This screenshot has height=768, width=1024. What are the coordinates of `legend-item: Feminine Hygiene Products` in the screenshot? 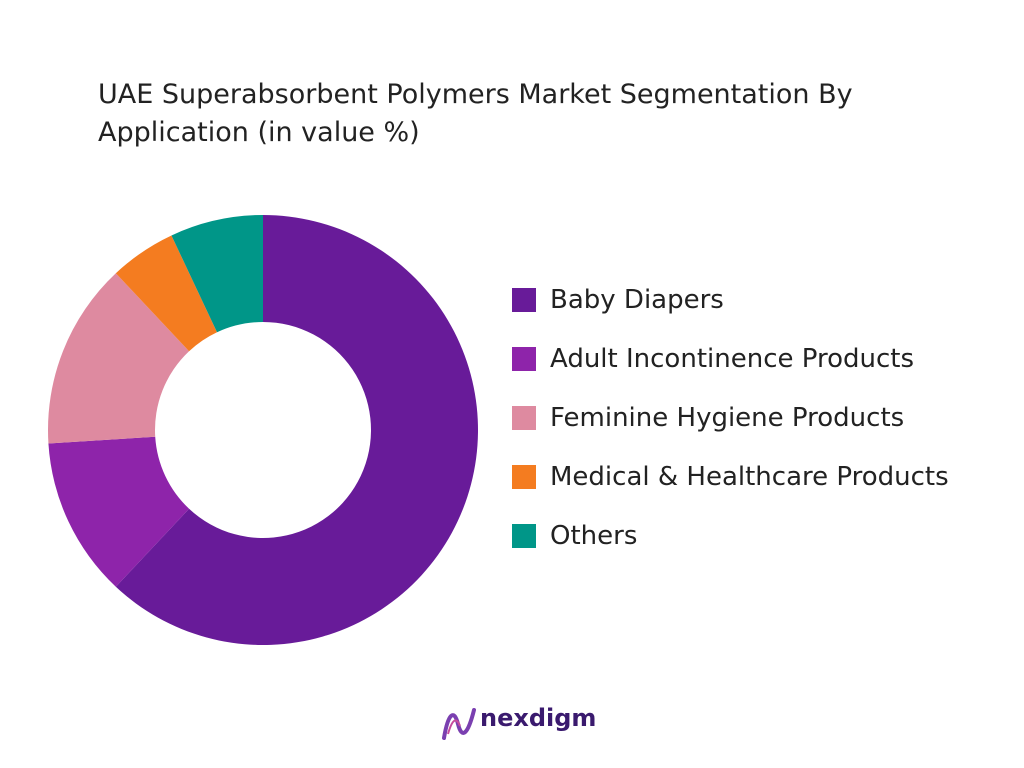 It's located at (757, 418).